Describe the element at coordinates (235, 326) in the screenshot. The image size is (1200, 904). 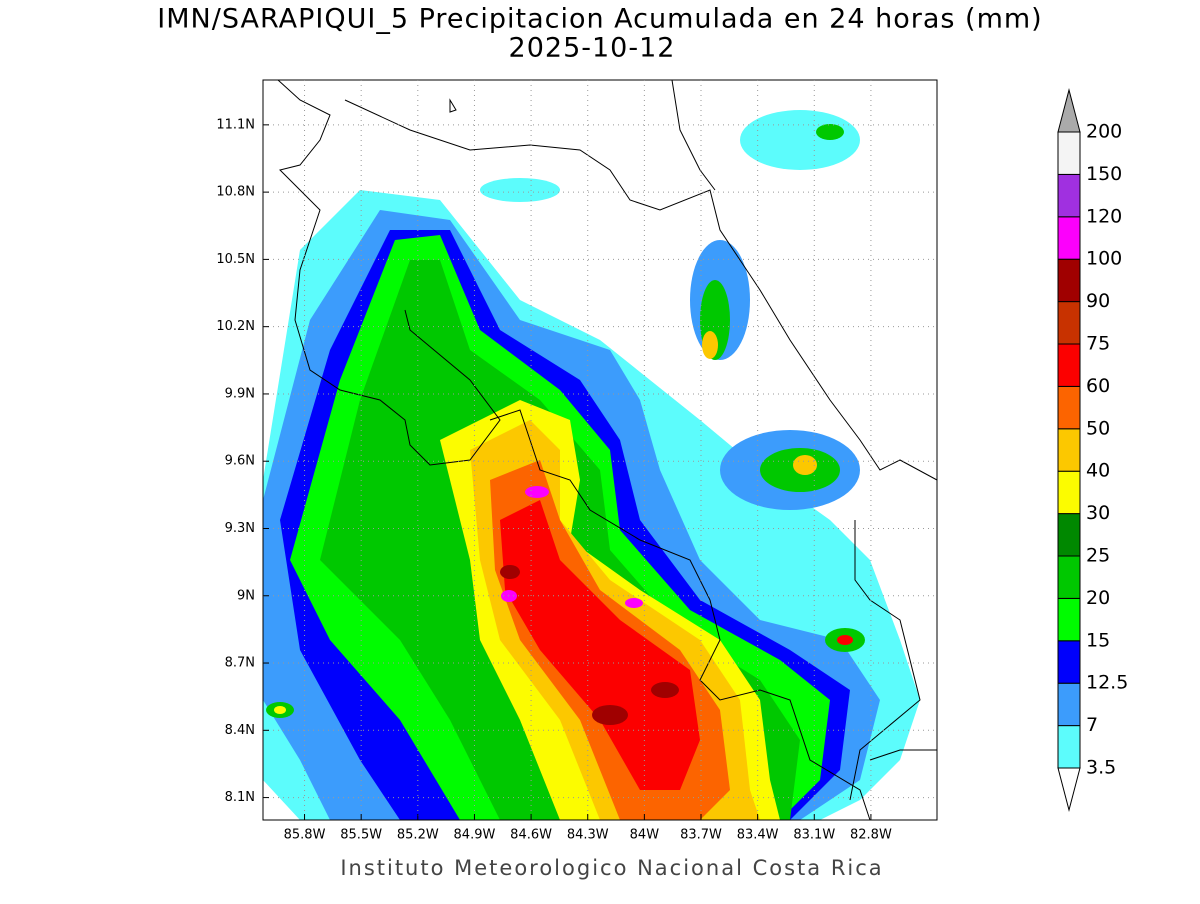
I see `y-tick-label: 10.2N` at that location.